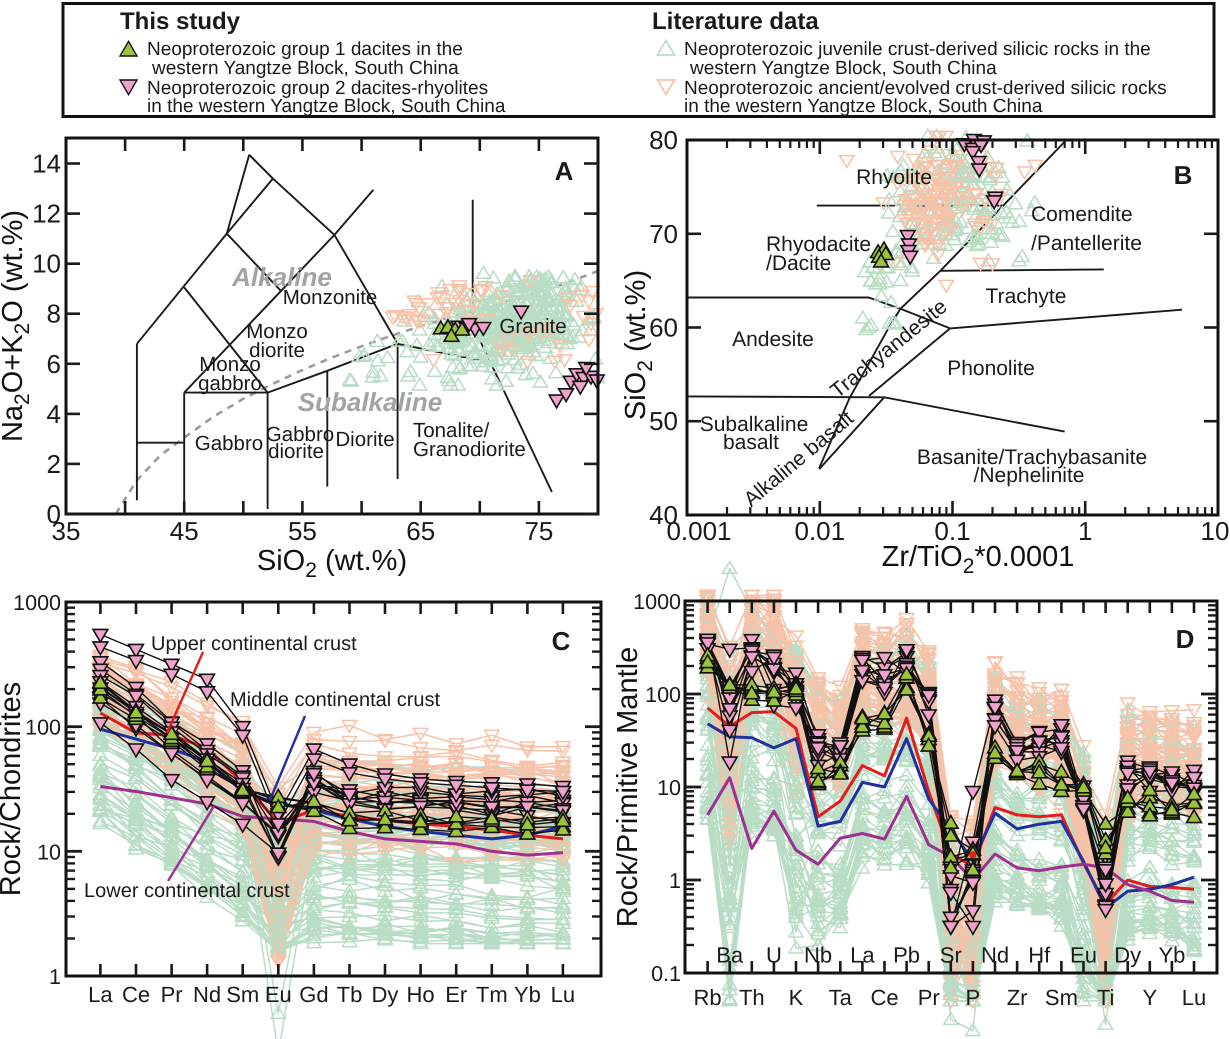  What do you see at coordinates (752, 997) in the screenshot?
I see `svg-text: Th` at bounding box center [752, 997].